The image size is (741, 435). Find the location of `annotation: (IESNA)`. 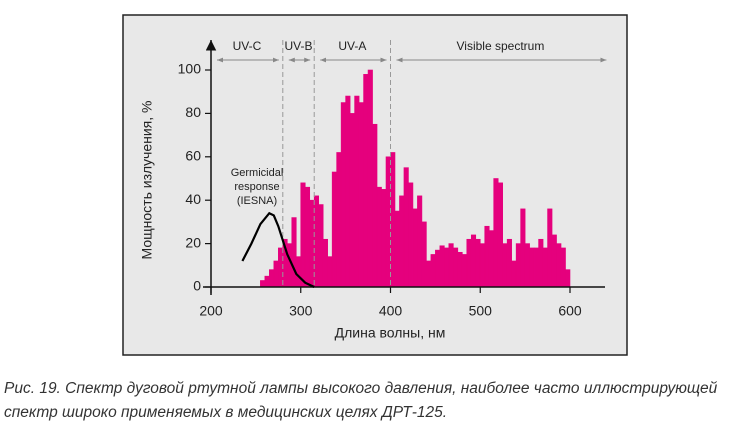

annotation: (IESNA) is located at coordinates (257, 201).